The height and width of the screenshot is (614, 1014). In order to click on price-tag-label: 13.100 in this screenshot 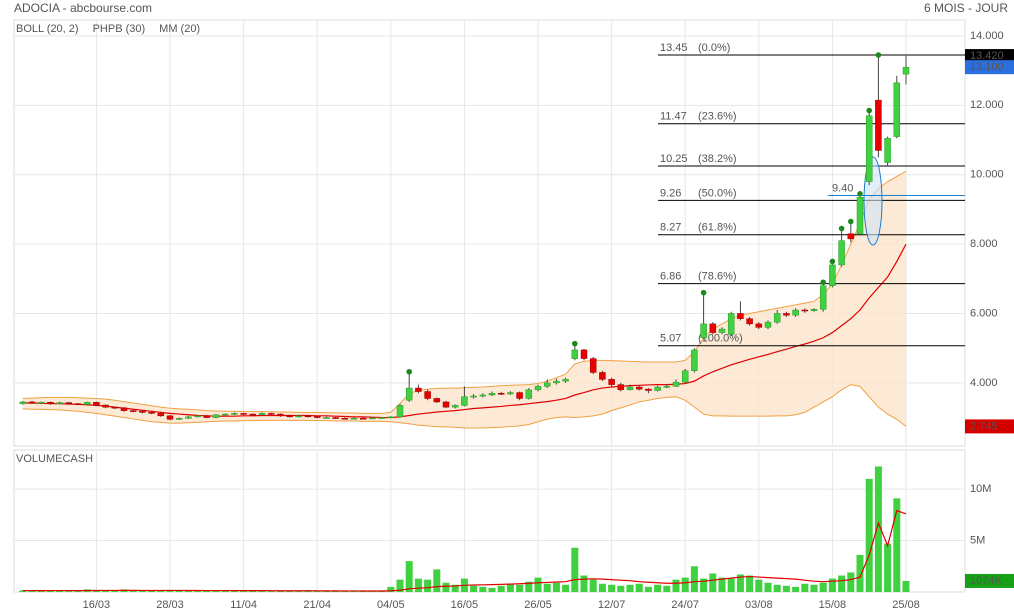, I will do `click(987, 67)`.